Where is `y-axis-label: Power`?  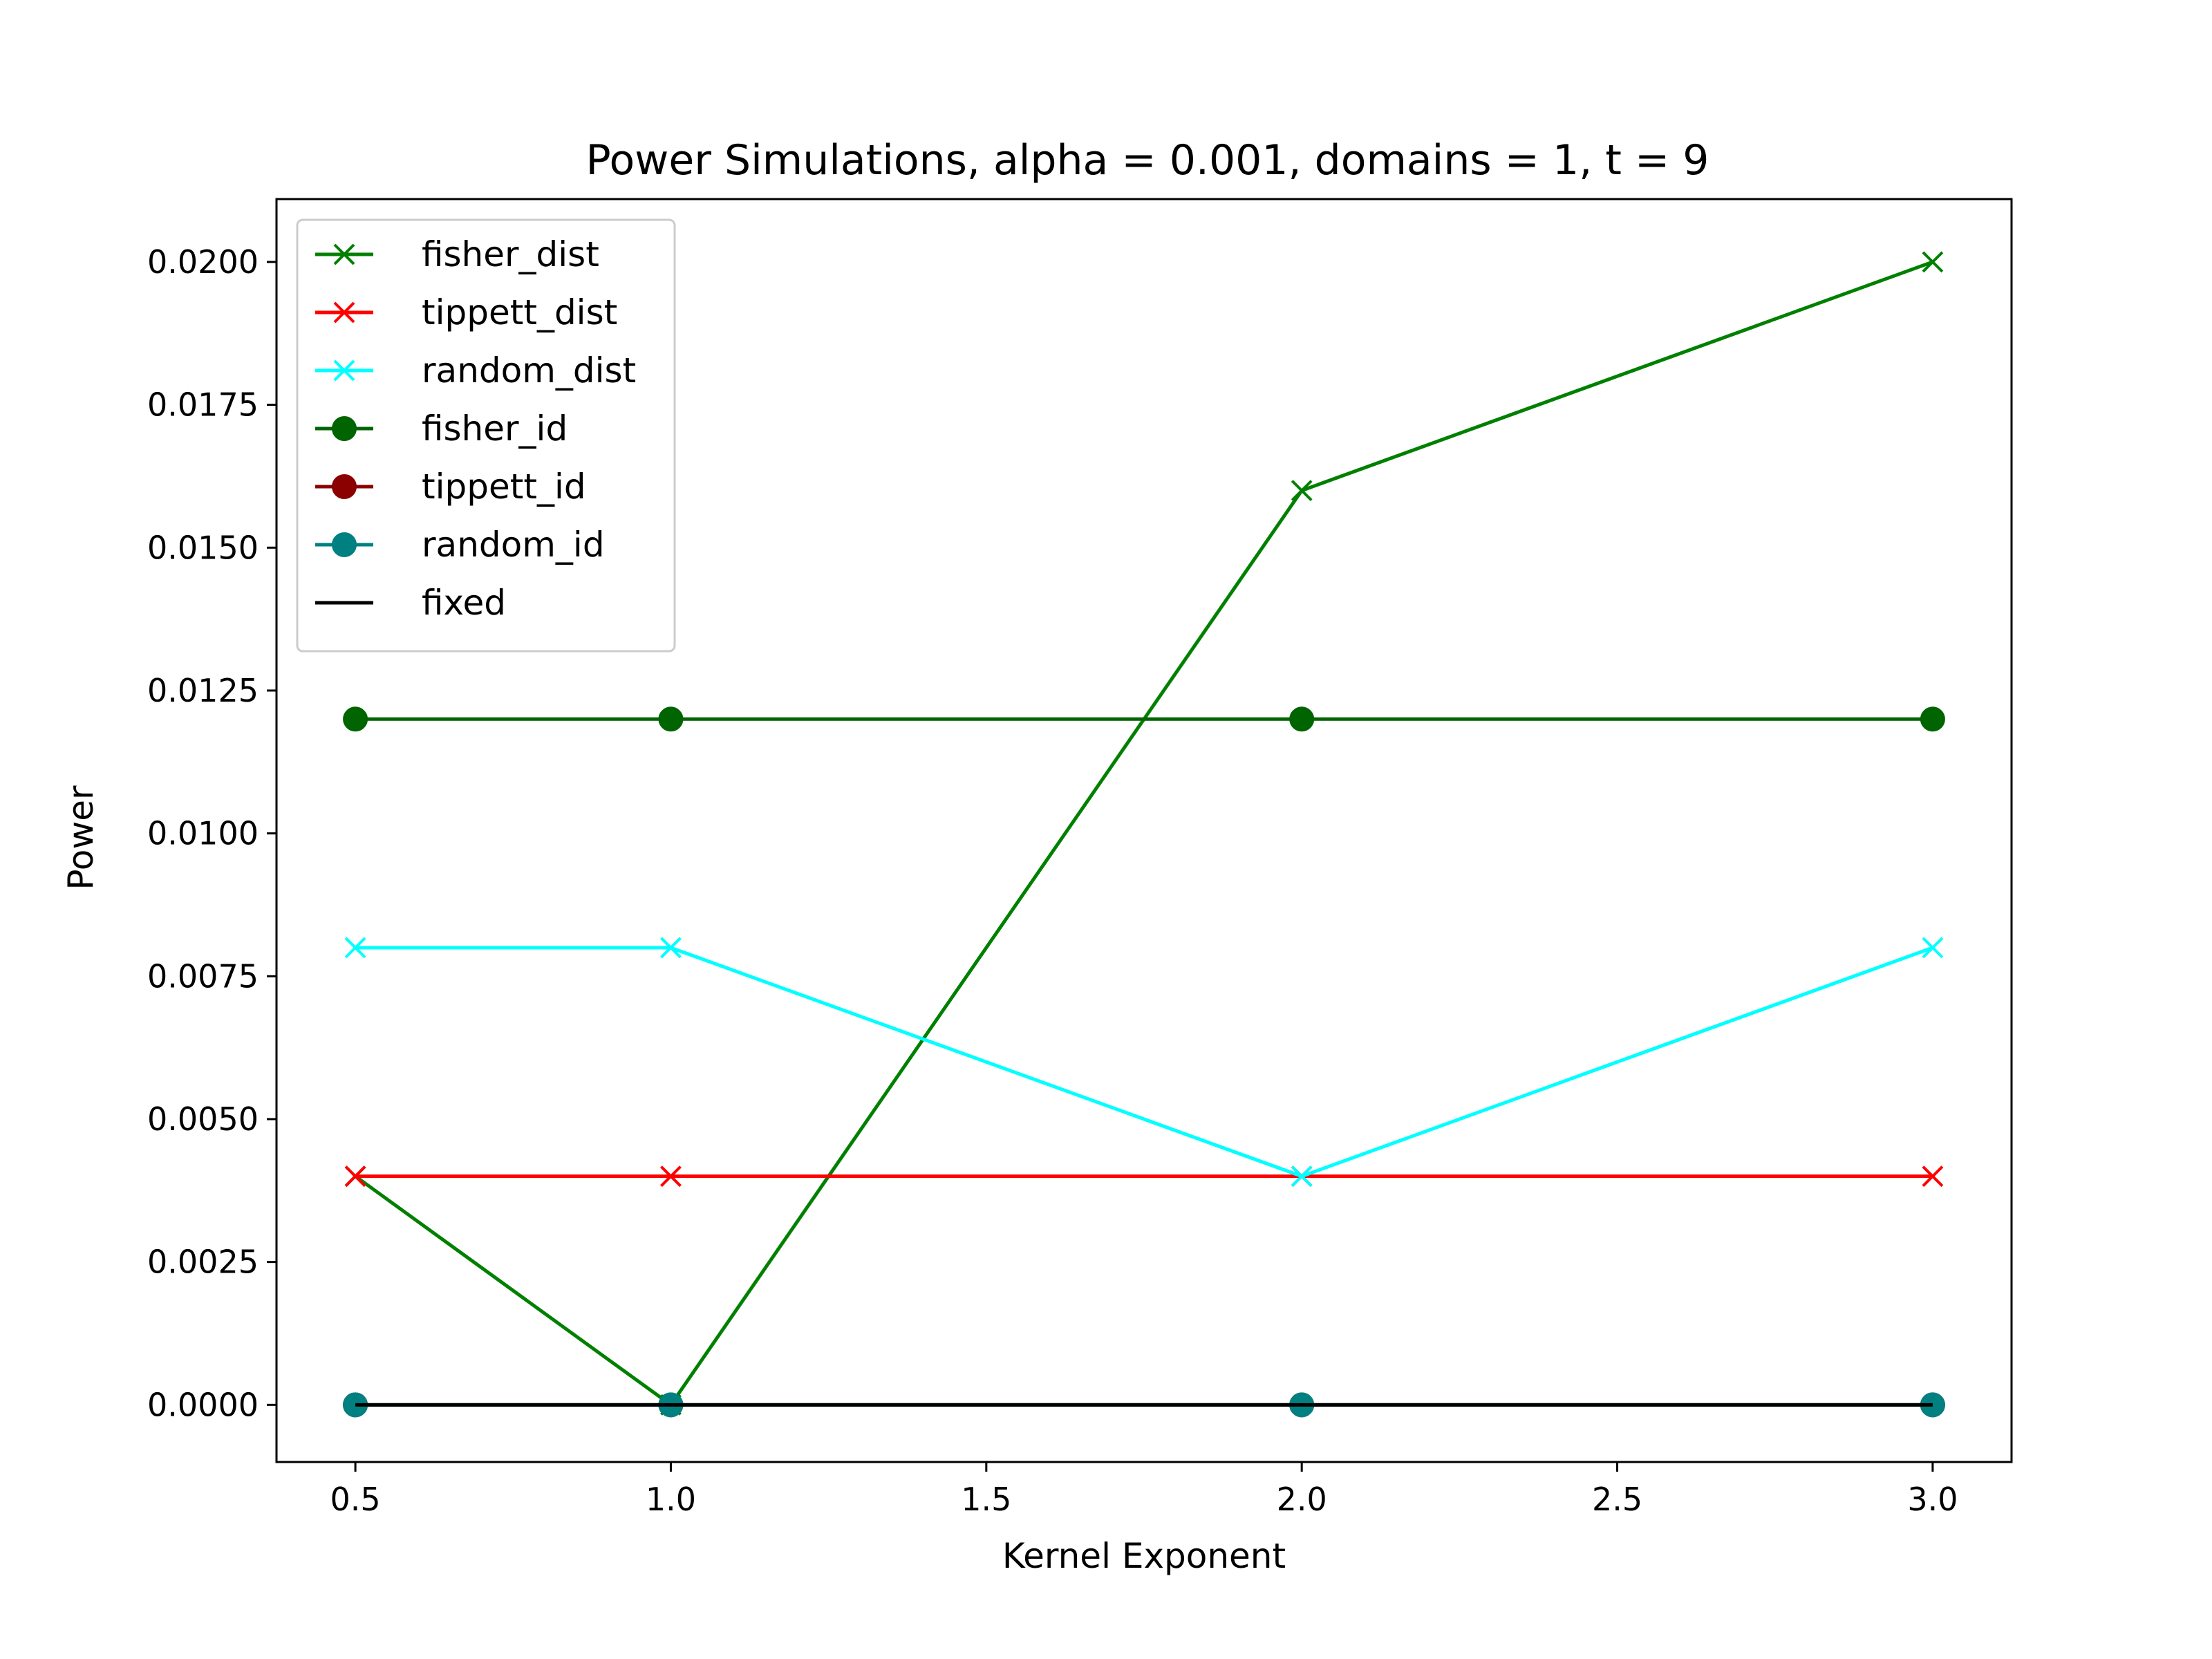
y-axis-label: Power is located at coordinates (81, 838).